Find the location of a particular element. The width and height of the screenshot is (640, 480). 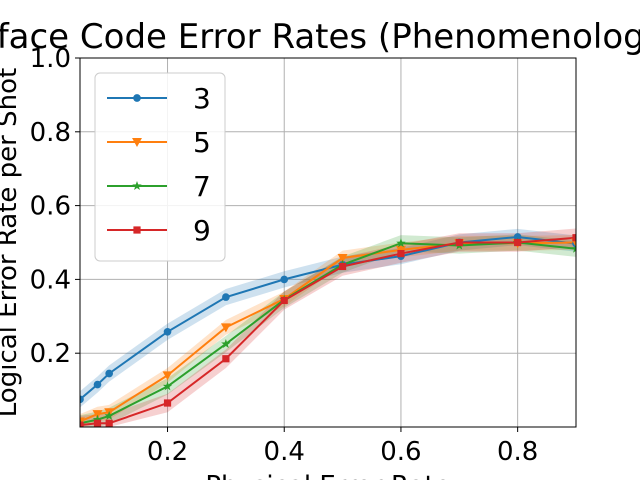

y-tick-label: 1.0 is located at coordinates (50, 59).